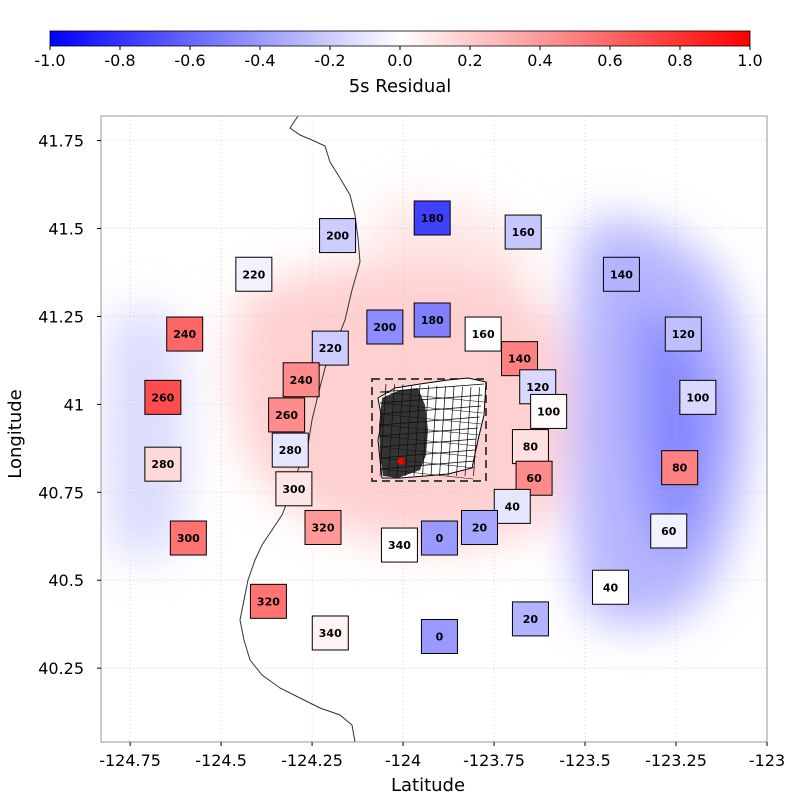 This screenshot has width=800, height=800. I want to click on station-marker: 0, so click(439, 636).